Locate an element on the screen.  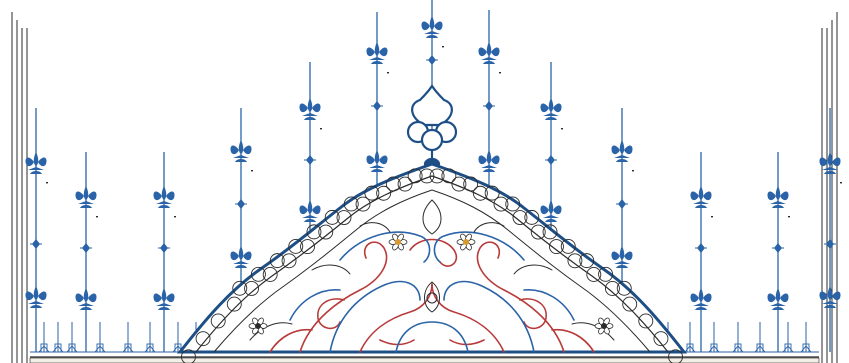
trefoil-crown is located at coordinates (432, 127).